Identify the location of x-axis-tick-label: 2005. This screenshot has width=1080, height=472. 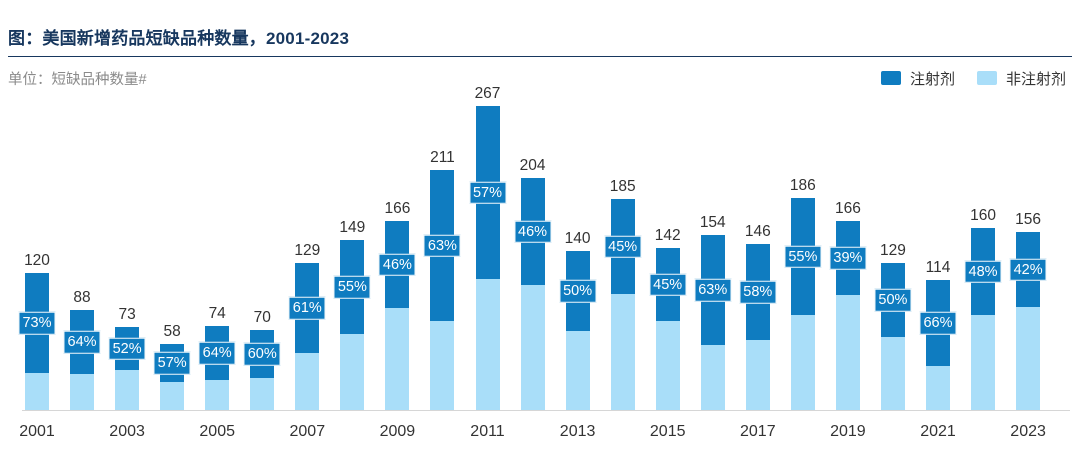
(217, 431).